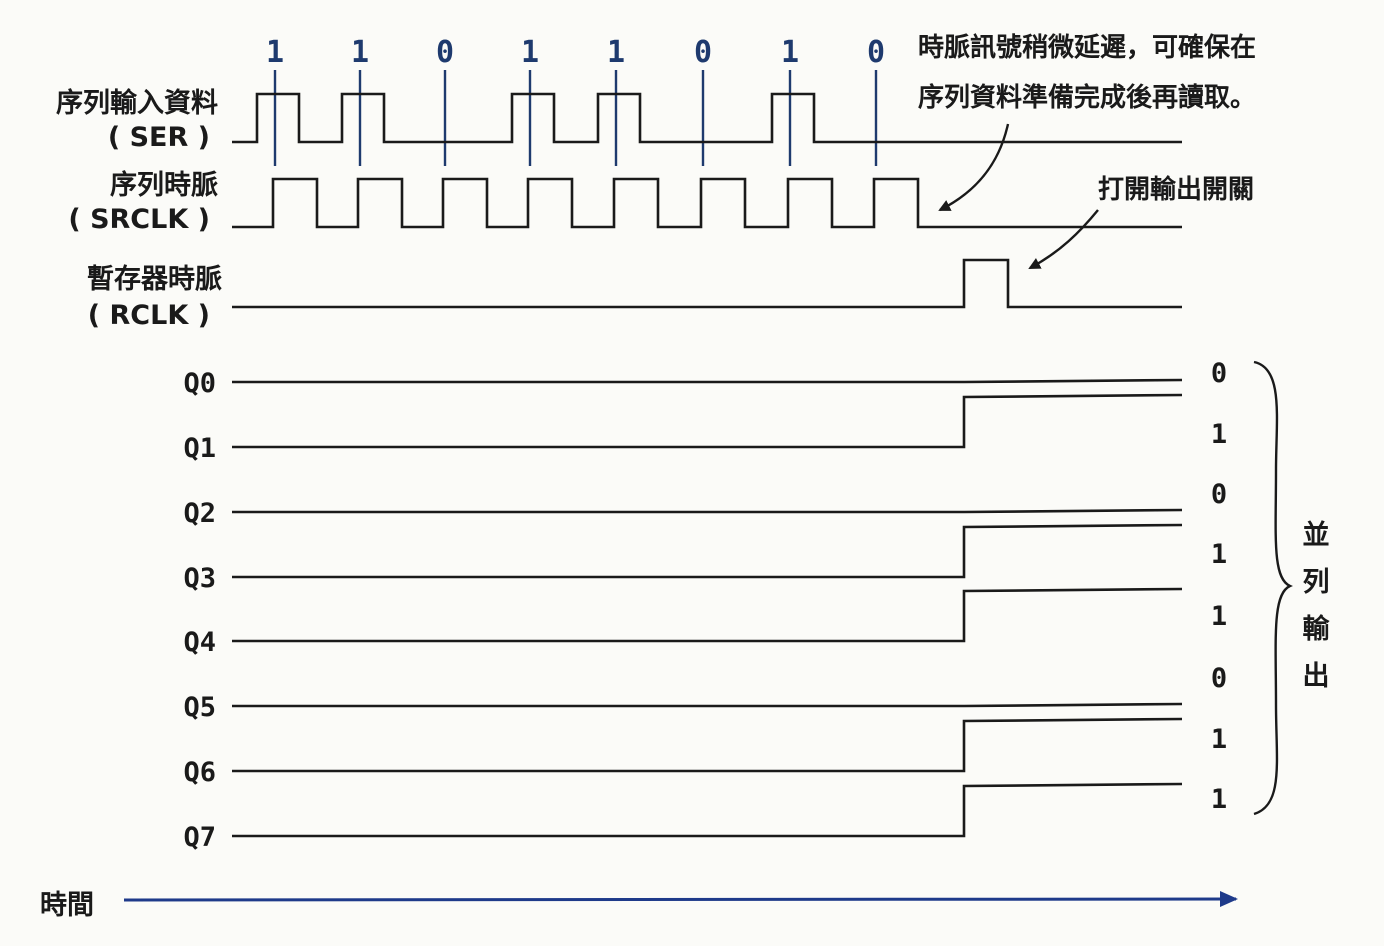  Describe the element at coordinates (199, 837) in the screenshot. I see `output-label: Q7` at that location.